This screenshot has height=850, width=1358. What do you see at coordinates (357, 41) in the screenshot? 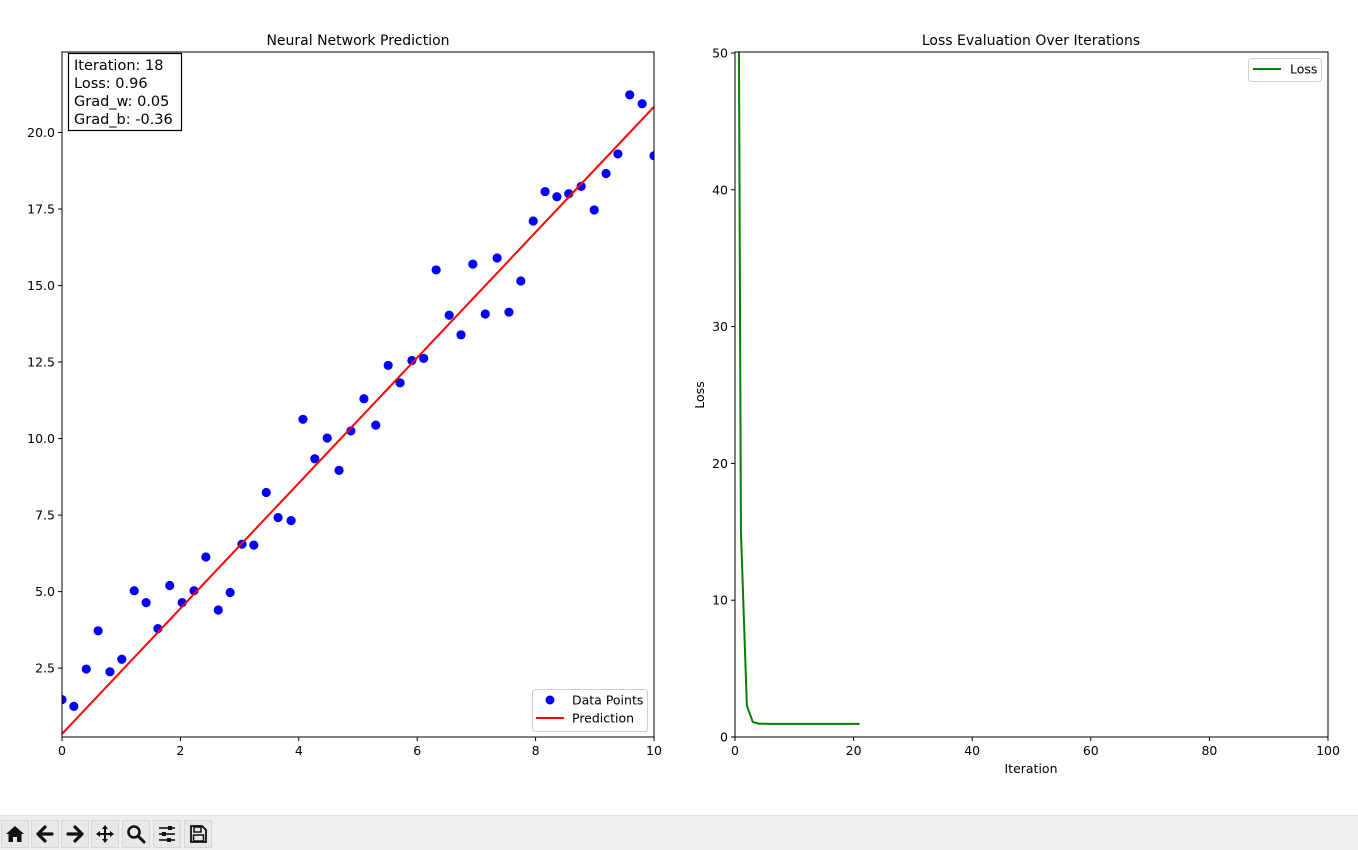
I see `left-plot-title: Neural Network Prediction` at bounding box center [357, 41].